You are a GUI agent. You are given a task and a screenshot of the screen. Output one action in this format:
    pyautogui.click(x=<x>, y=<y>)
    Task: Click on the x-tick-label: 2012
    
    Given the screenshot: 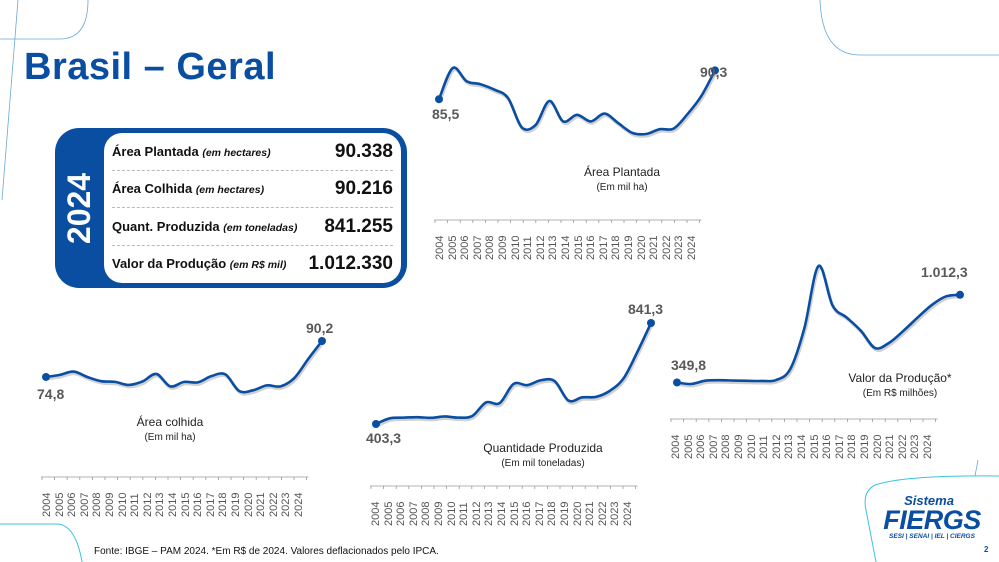 What is the action you would take?
    pyautogui.click(x=777, y=445)
    